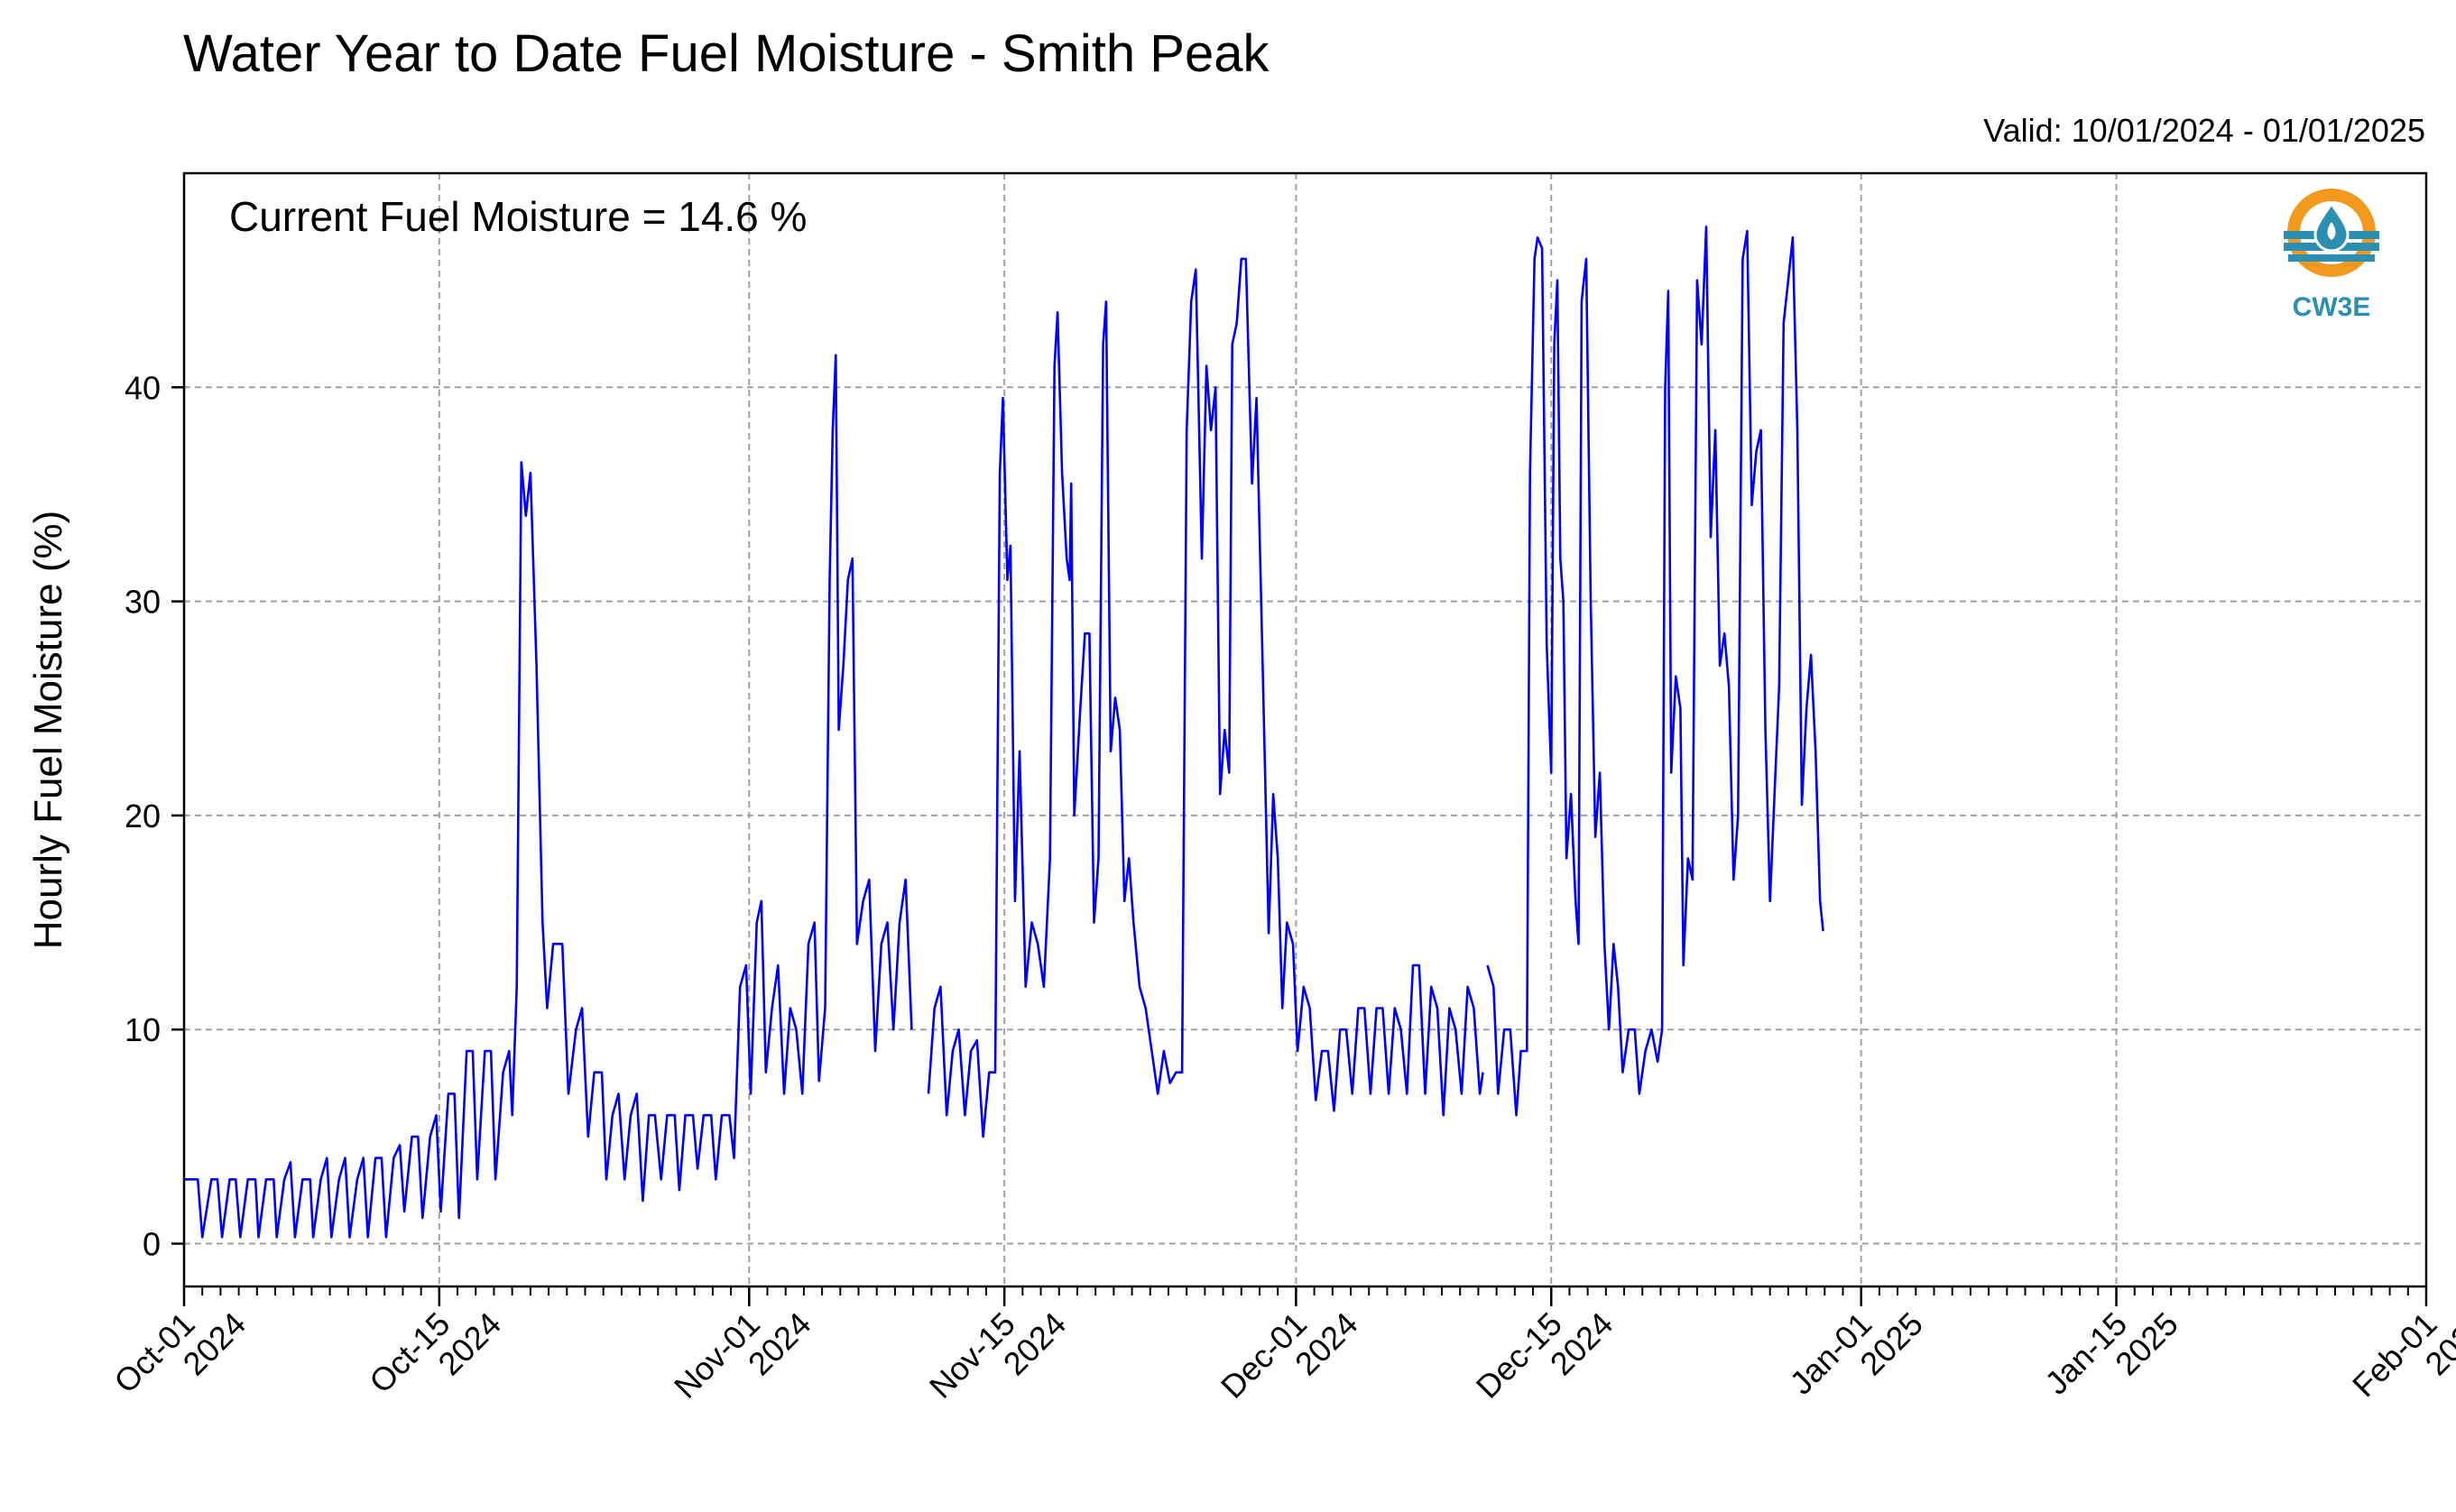 This screenshot has height=1512, width=2456. What do you see at coordinates (143, 1029) in the screenshot?
I see `y-tick-label: 10` at bounding box center [143, 1029].